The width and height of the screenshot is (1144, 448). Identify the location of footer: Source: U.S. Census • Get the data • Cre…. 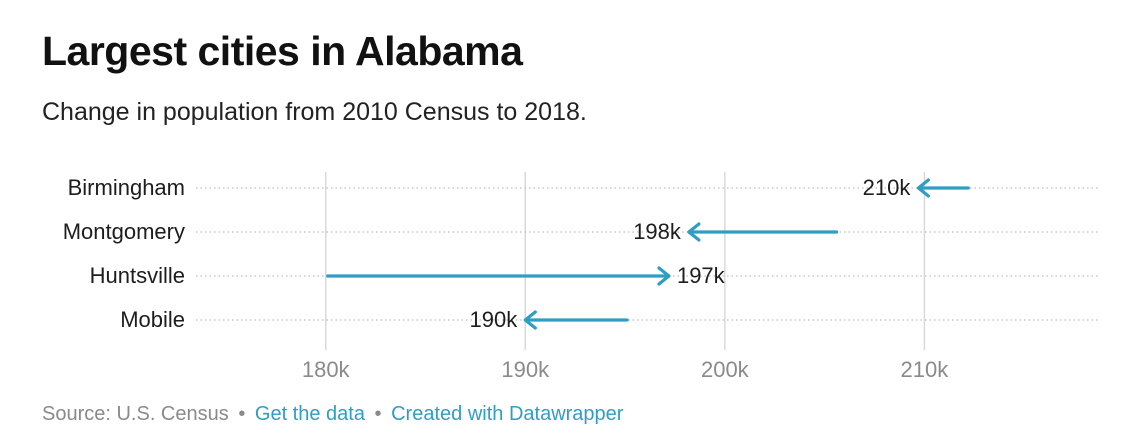
(332, 414).